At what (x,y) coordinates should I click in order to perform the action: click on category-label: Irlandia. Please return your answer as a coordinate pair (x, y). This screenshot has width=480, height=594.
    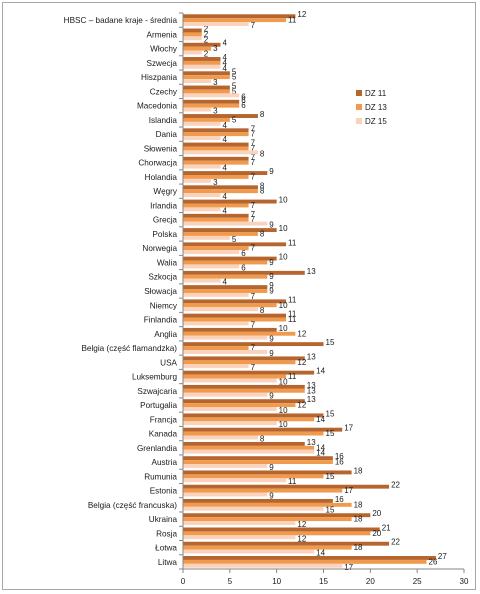
    Looking at the image, I should click on (163, 205).